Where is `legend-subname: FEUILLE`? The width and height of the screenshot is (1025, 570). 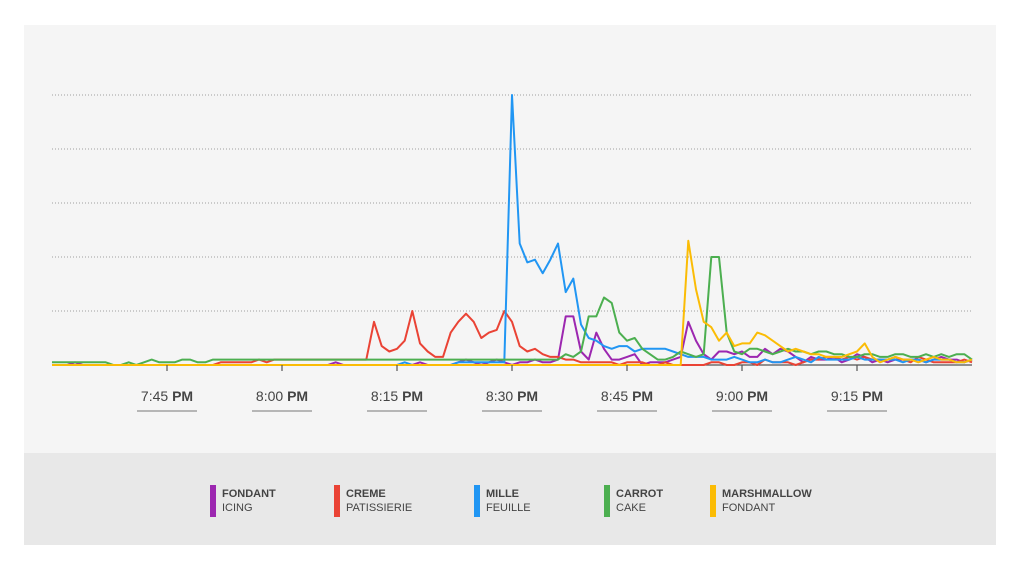 legend-subname: FEUILLE is located at coordinates (508, 508).